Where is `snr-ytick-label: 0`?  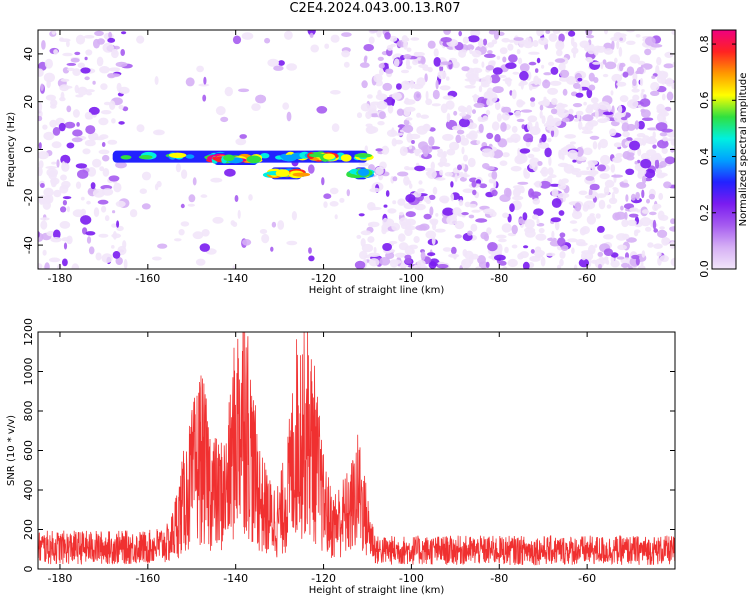
snr-ytick-label: 0 is located at coordinates (28, 569).